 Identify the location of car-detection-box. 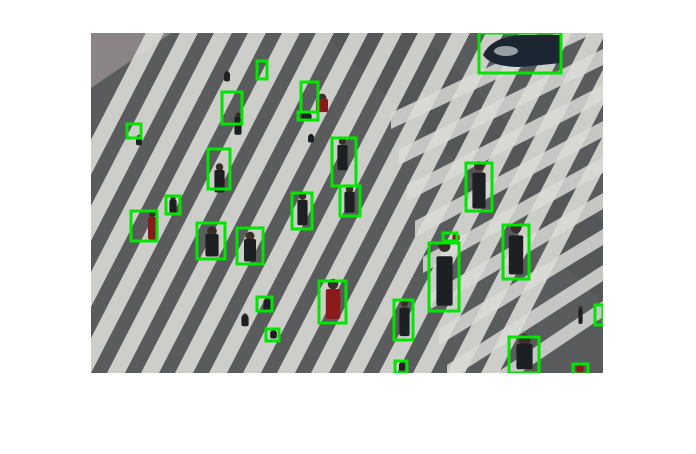
(520, 54).